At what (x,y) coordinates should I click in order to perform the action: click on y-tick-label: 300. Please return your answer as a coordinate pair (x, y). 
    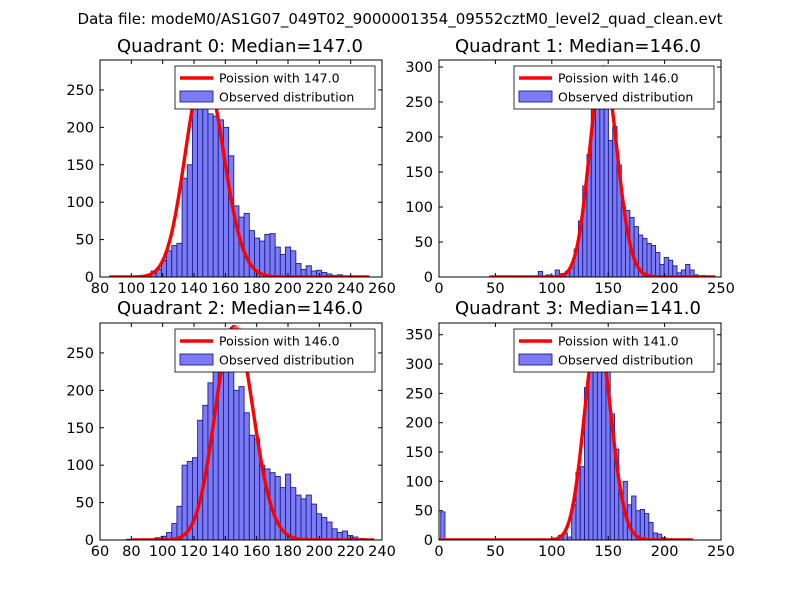
    Looking at the image, I should click on (419, 365).